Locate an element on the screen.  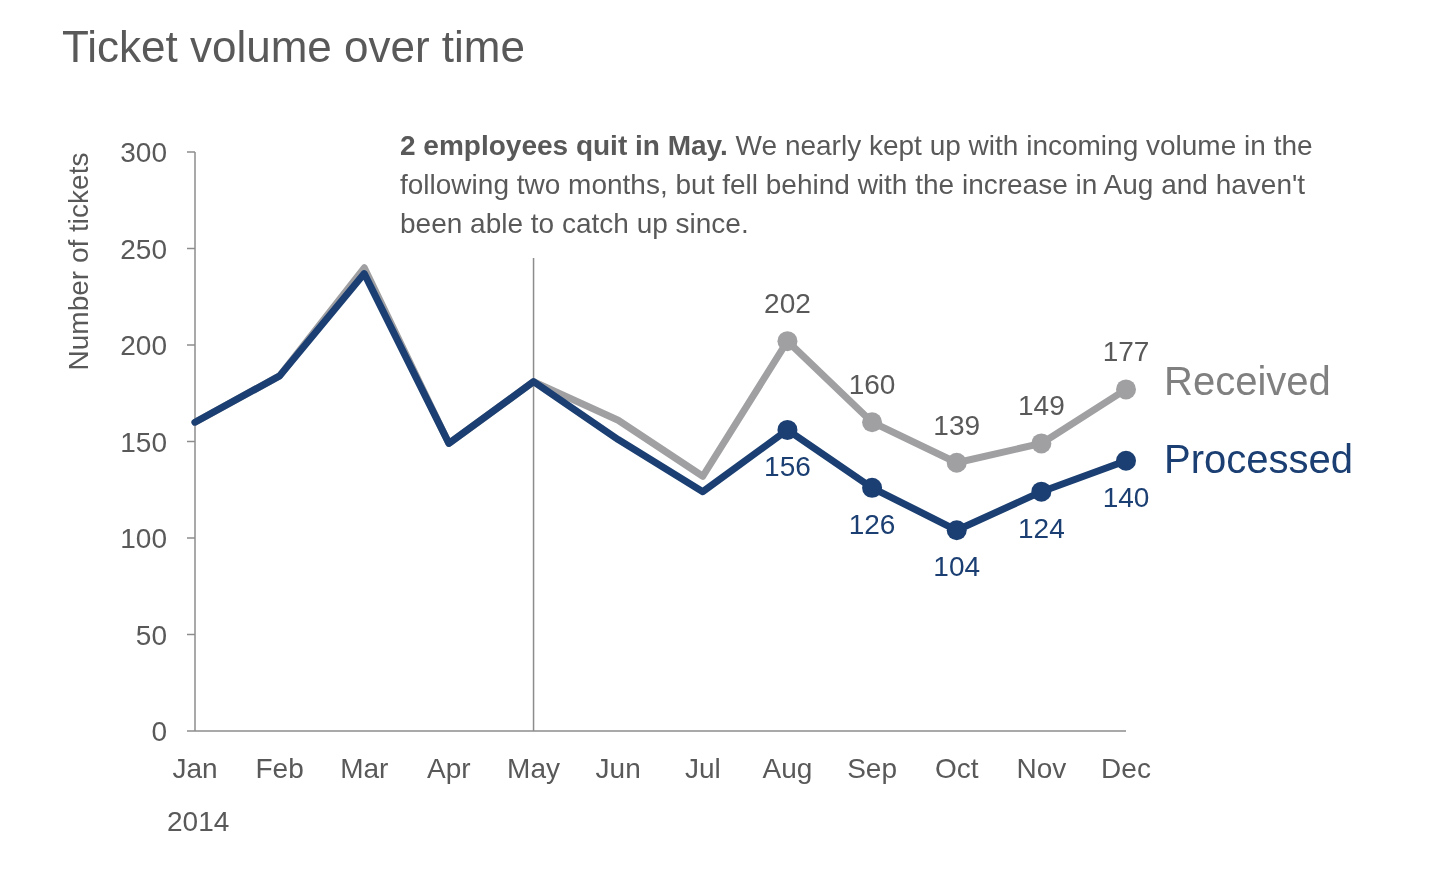
x-tick-label: May is located at coordinates (533, 768).